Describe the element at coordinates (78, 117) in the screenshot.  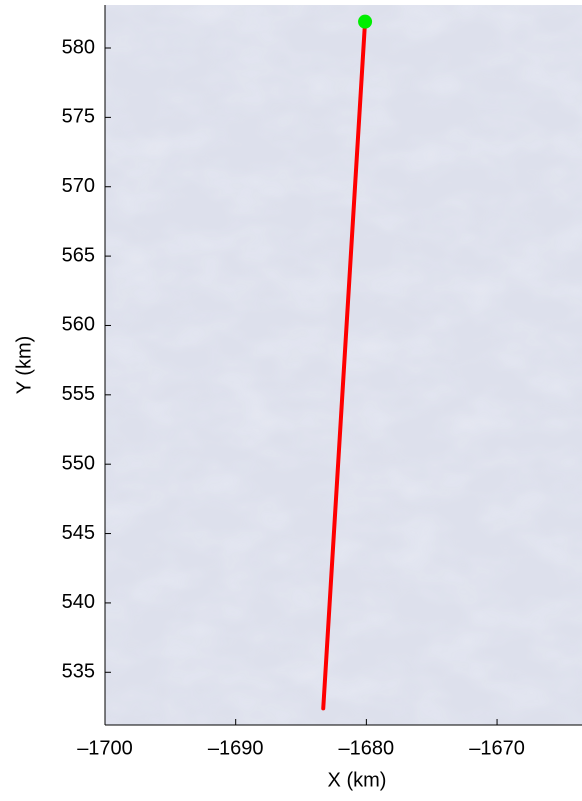
I see `y-tick-label: 575` at that location.